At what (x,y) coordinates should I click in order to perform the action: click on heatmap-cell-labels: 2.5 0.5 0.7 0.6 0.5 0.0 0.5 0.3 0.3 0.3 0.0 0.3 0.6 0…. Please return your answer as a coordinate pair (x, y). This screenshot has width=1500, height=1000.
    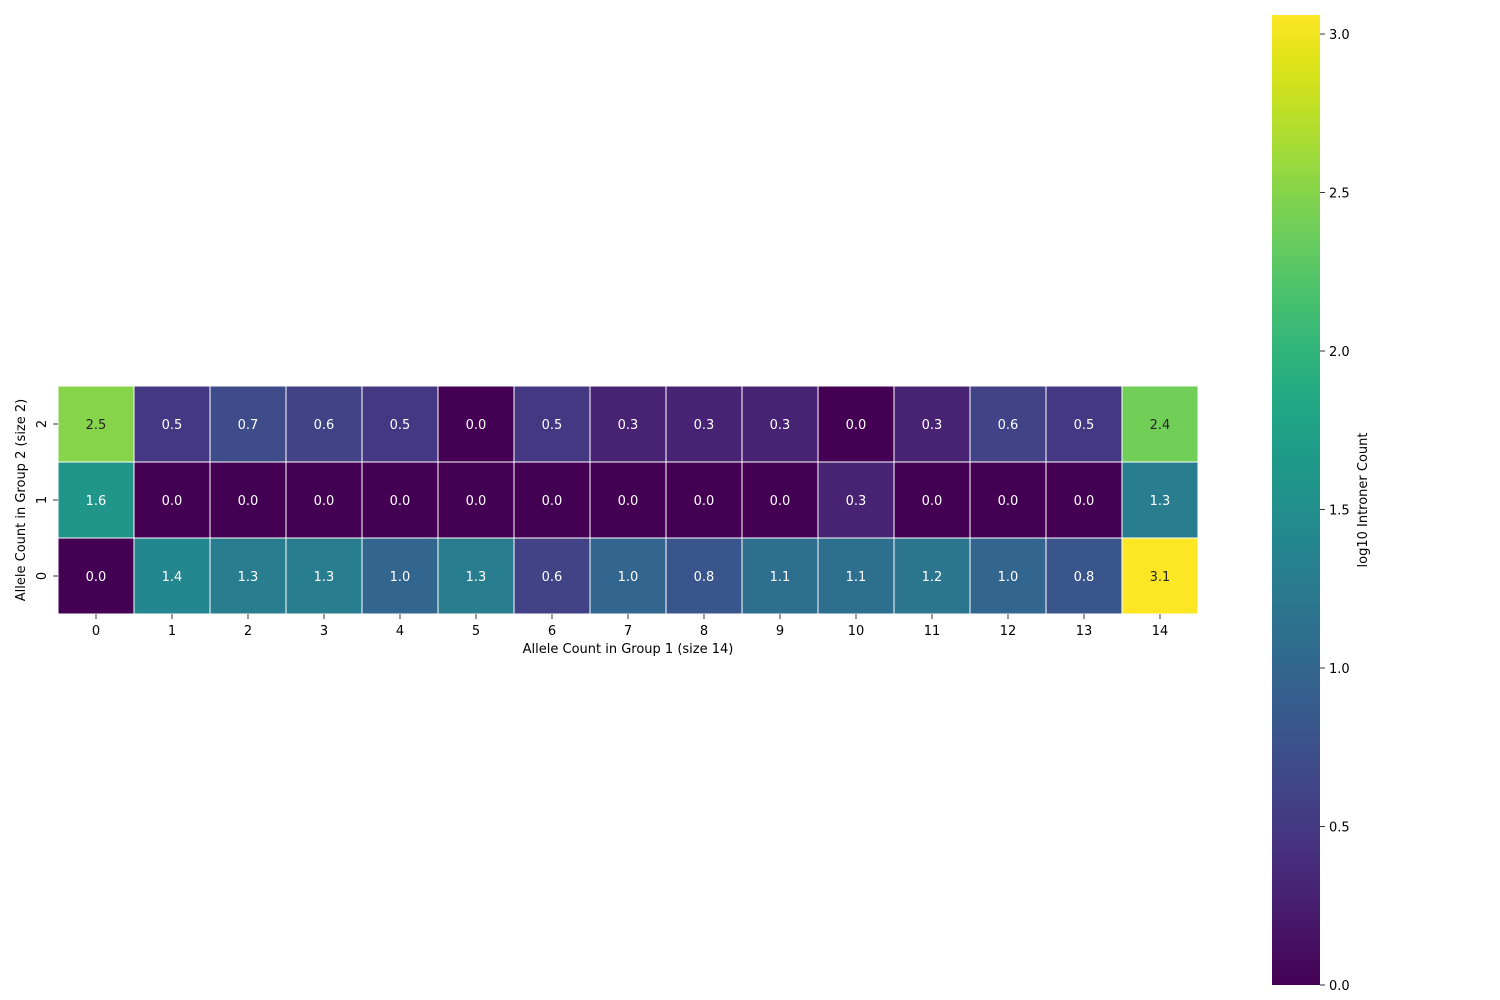
    Looking at the image, I should click on (628, 501).